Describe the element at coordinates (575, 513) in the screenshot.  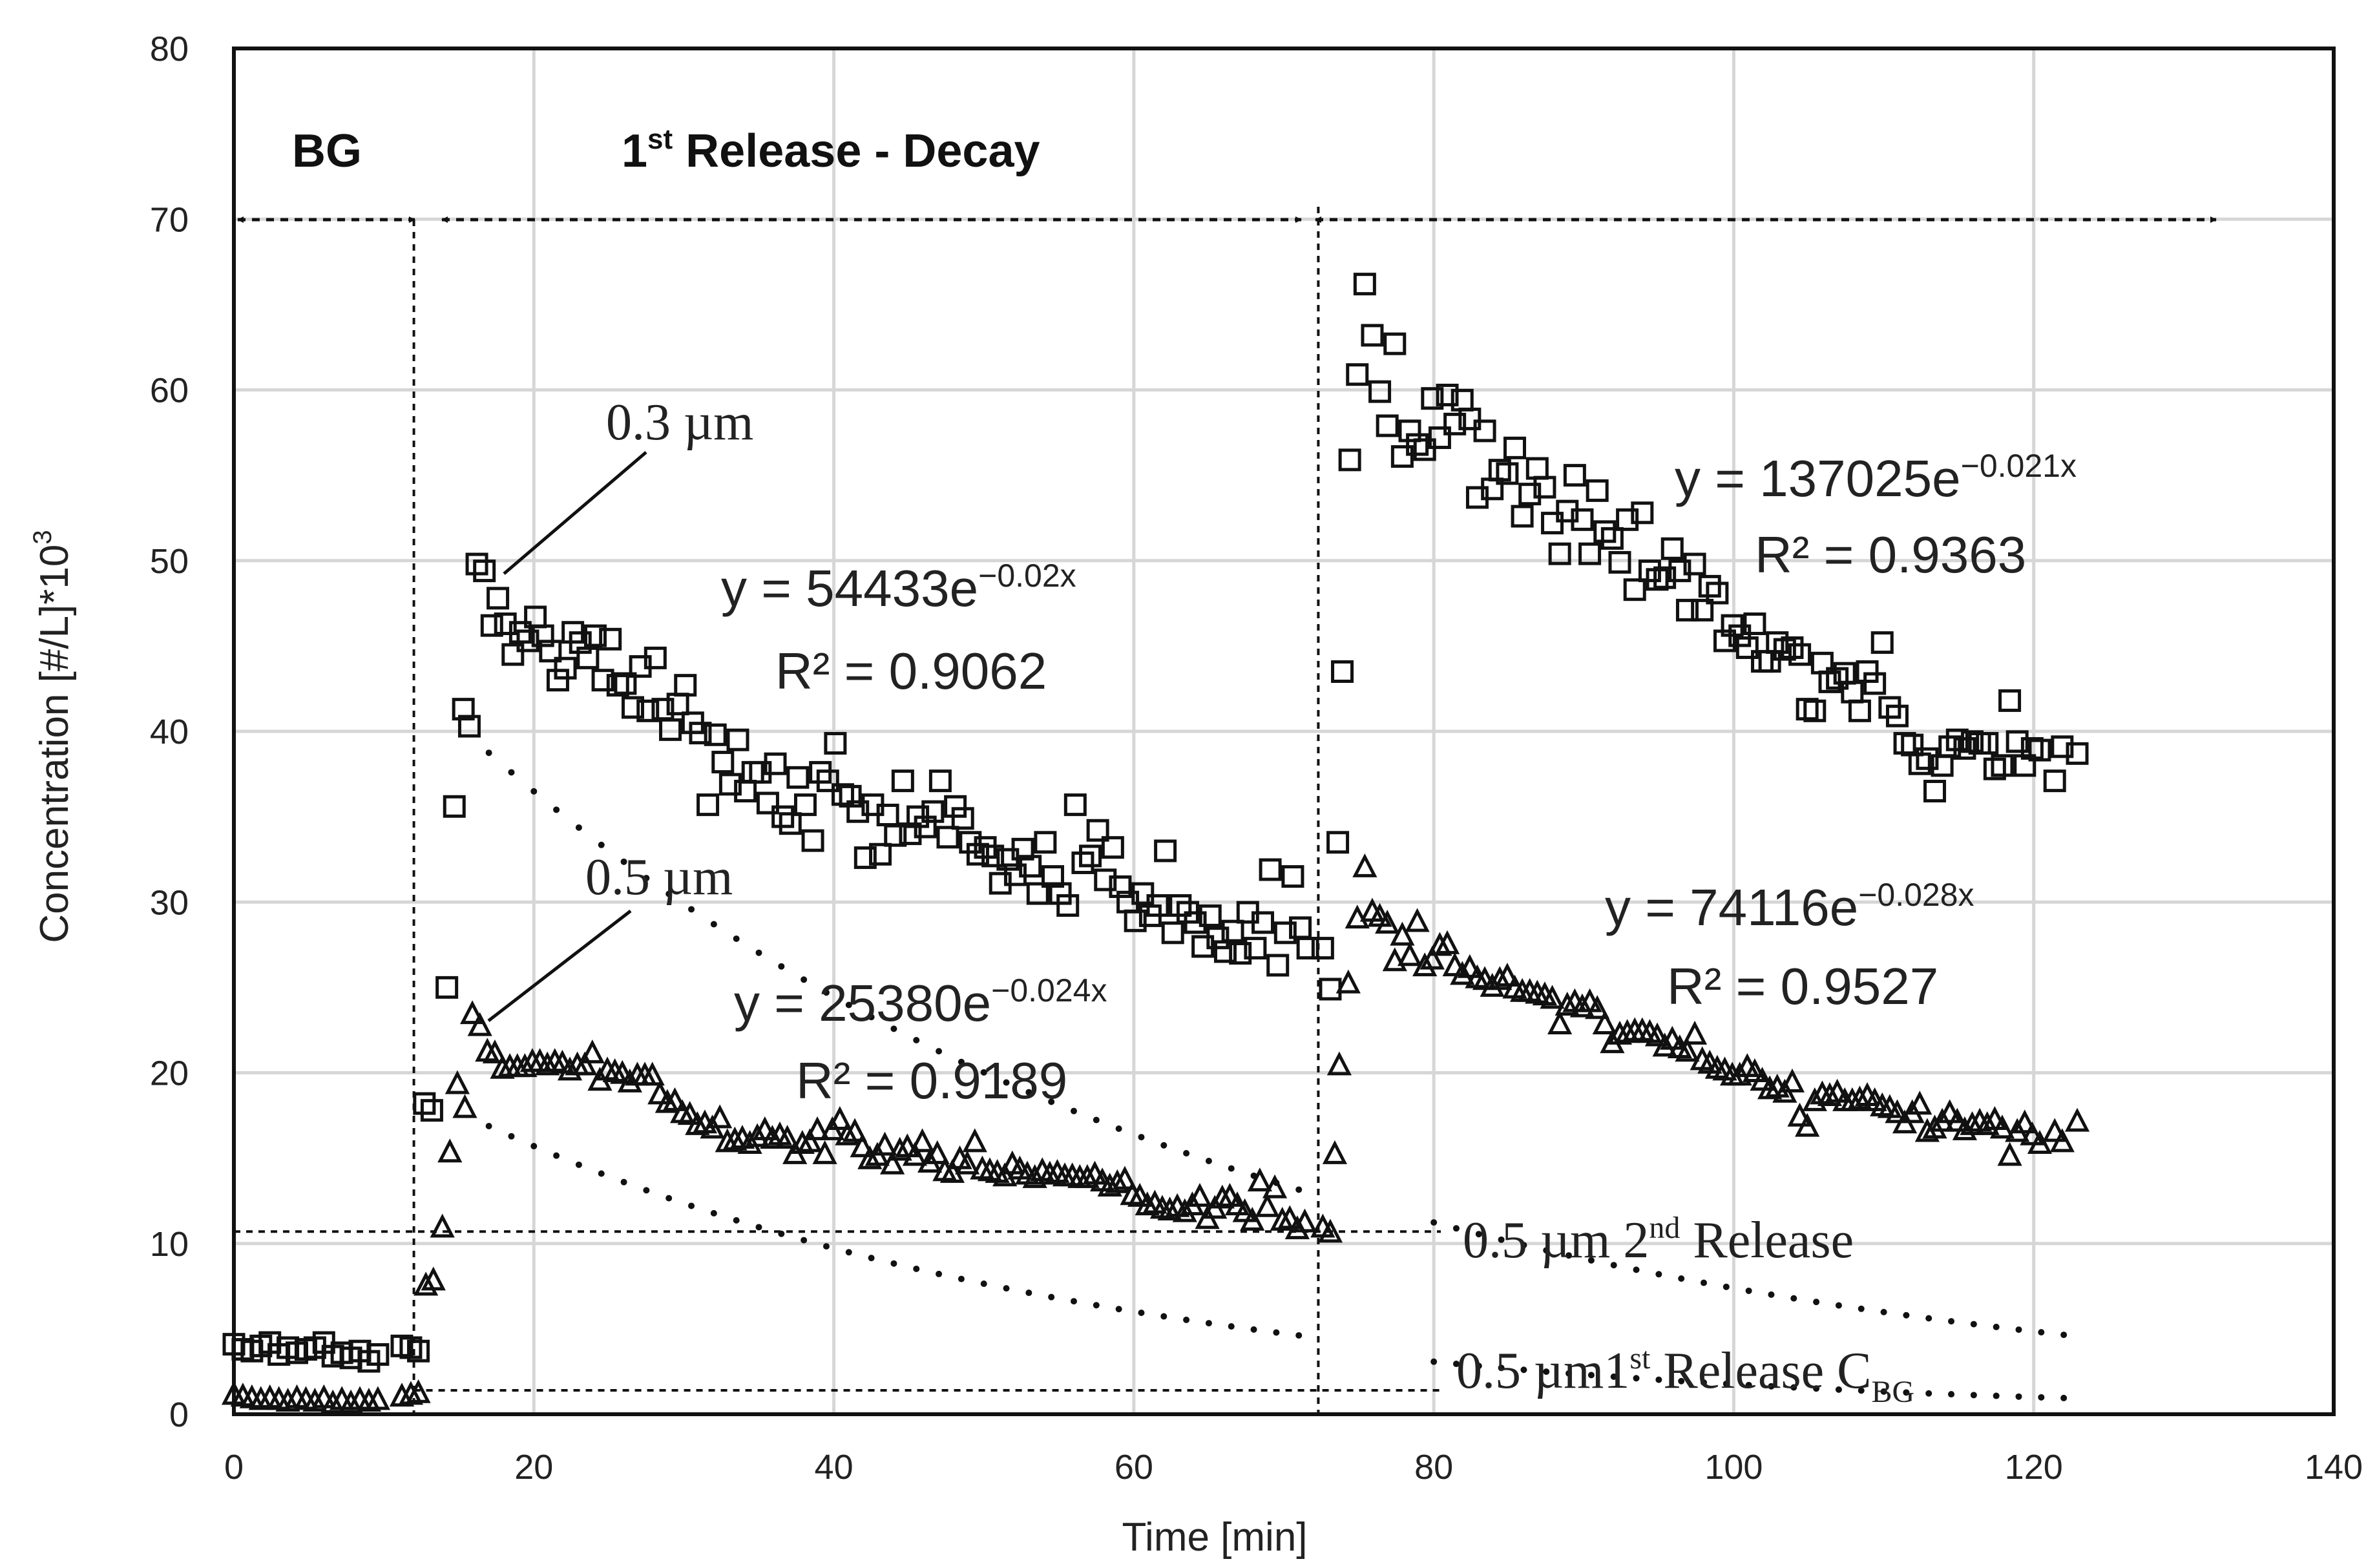
I see `leader-0.3um` at that location.